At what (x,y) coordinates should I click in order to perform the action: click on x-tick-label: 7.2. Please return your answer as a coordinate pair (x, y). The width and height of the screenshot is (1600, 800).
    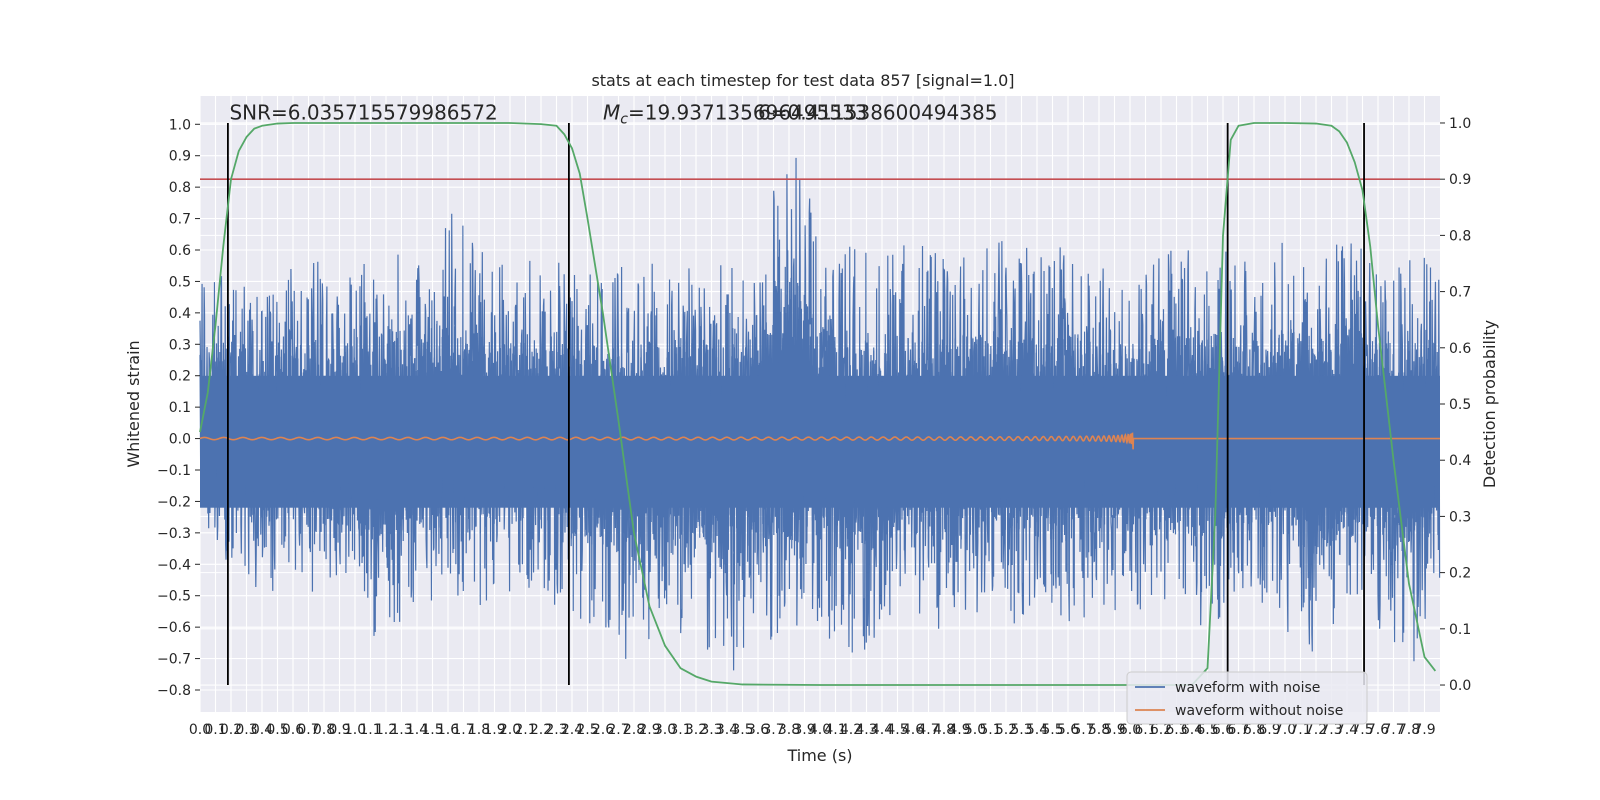
    Looking at the image, I should click on (1316, 730).